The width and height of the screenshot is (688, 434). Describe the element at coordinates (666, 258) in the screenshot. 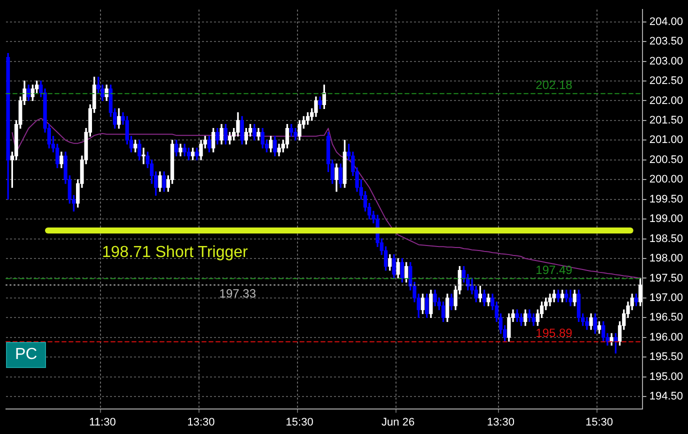

I see `y-tick-label: 198.00` at that location.